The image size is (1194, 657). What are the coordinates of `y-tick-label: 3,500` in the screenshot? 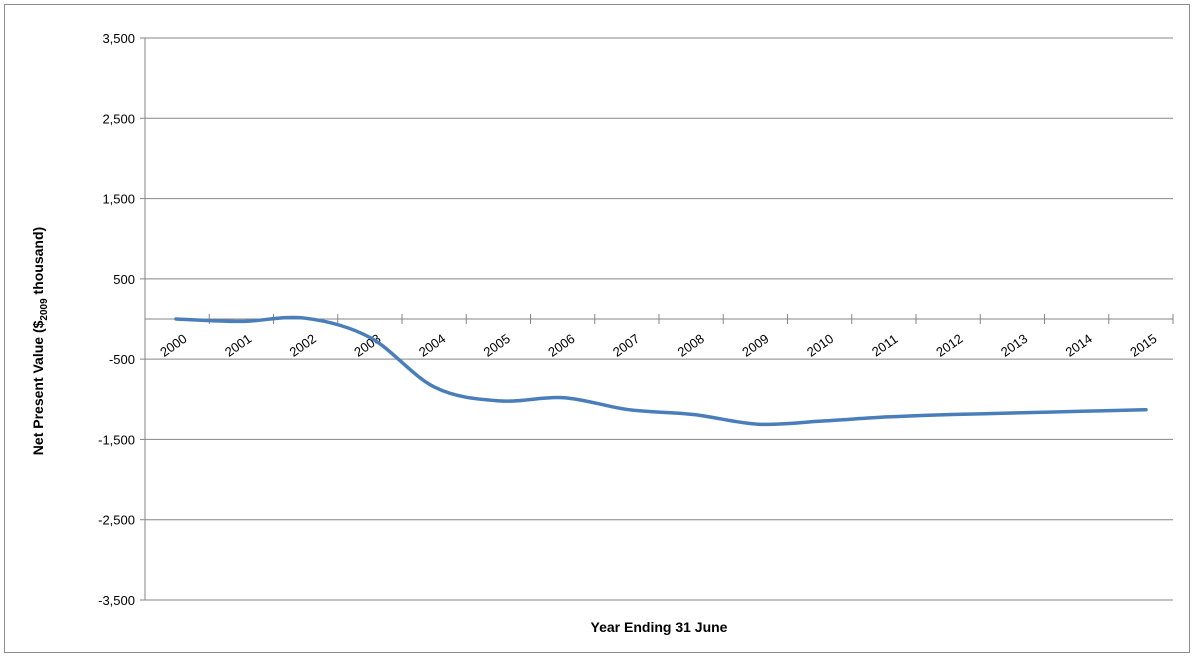 It's located at (118, 38).